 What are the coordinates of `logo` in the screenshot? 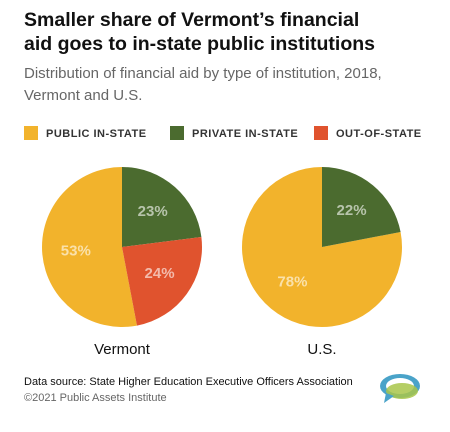 It's located at (400, 388).